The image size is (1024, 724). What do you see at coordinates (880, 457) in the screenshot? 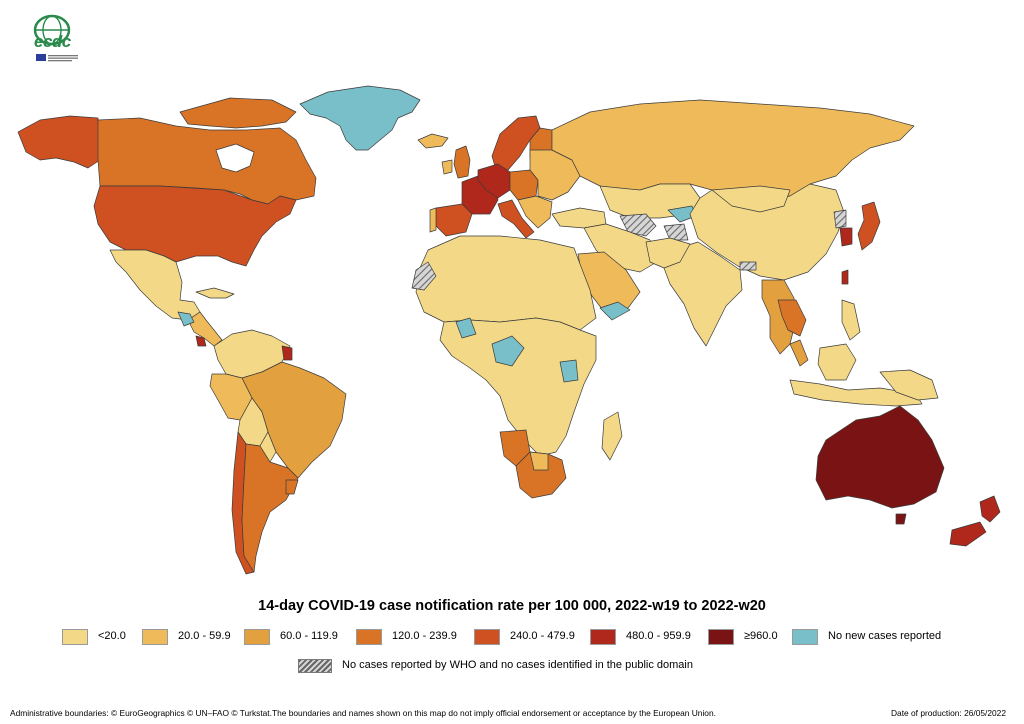
I see `australia` at bounding box center [880, 457].